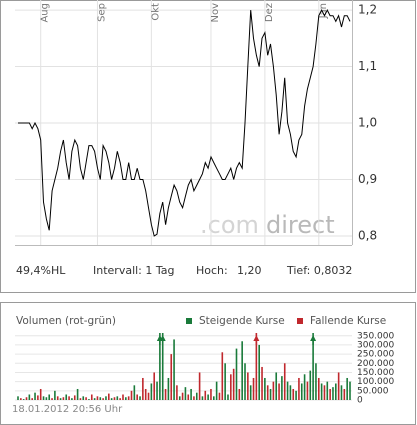 Image resolution: width=417 pixels, height=425 pixels. I want to click on x-tick-label: Dez, so click(269, 12).